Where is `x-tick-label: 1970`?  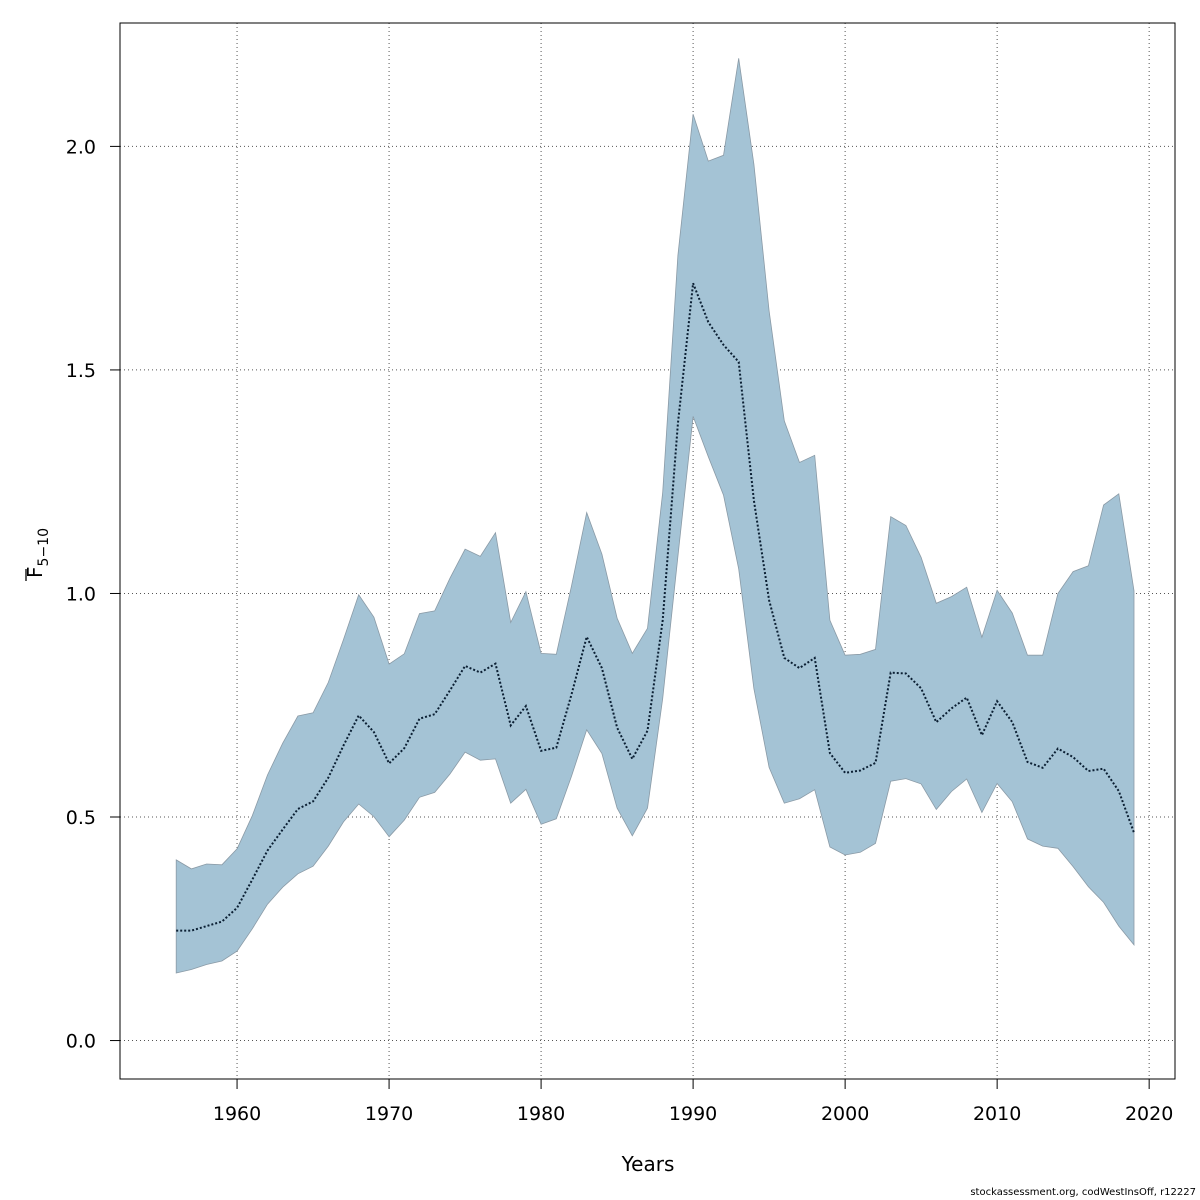 x-tick-label: 1970 is located at coordinates (389, 1114).